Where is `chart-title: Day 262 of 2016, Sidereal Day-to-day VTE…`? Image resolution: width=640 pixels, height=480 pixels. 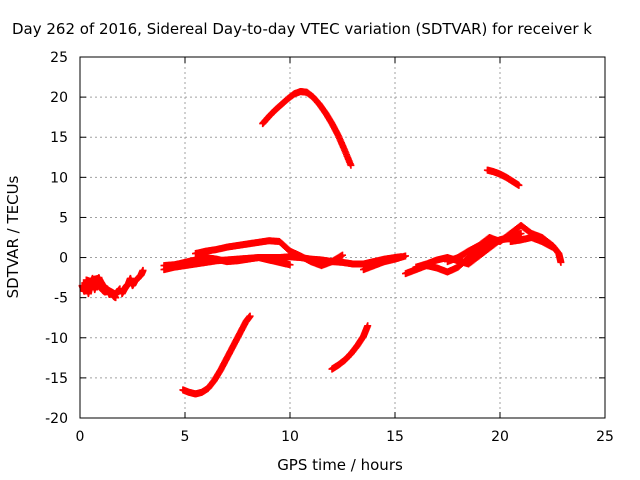
chart-title: Day 262 of 2016, Sidereal Day-to-day VTE… is located at coordinates (302, 29).